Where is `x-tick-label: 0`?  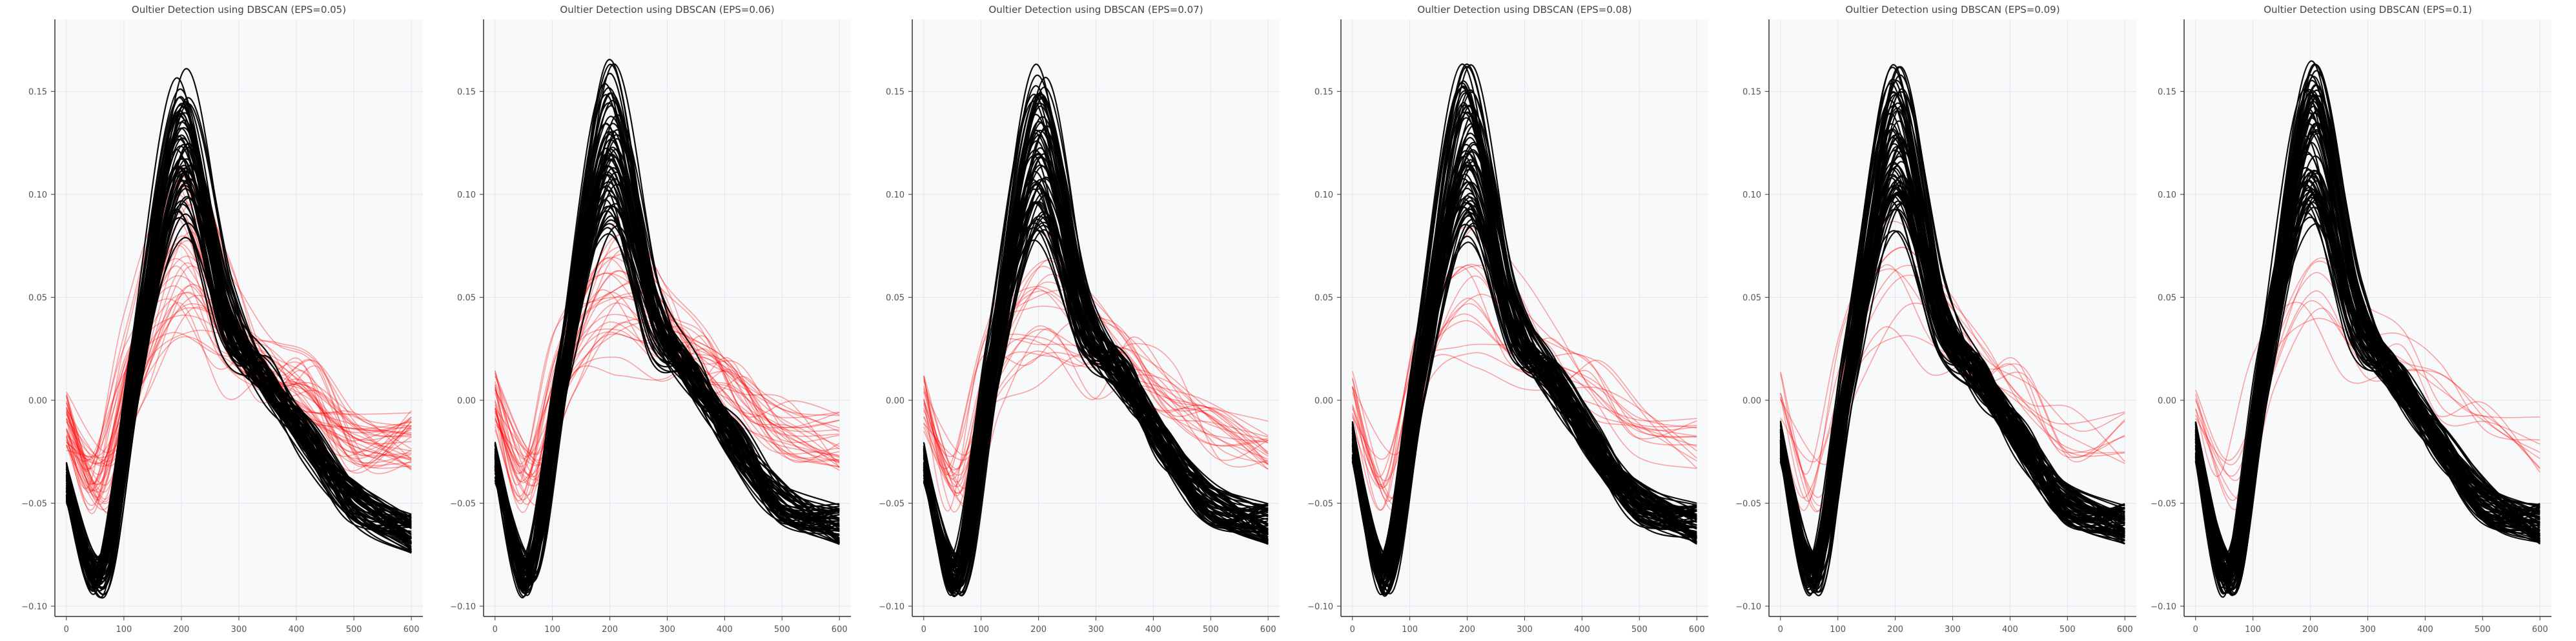
x-tick-label: 0 is located at coordinates (496, 630).